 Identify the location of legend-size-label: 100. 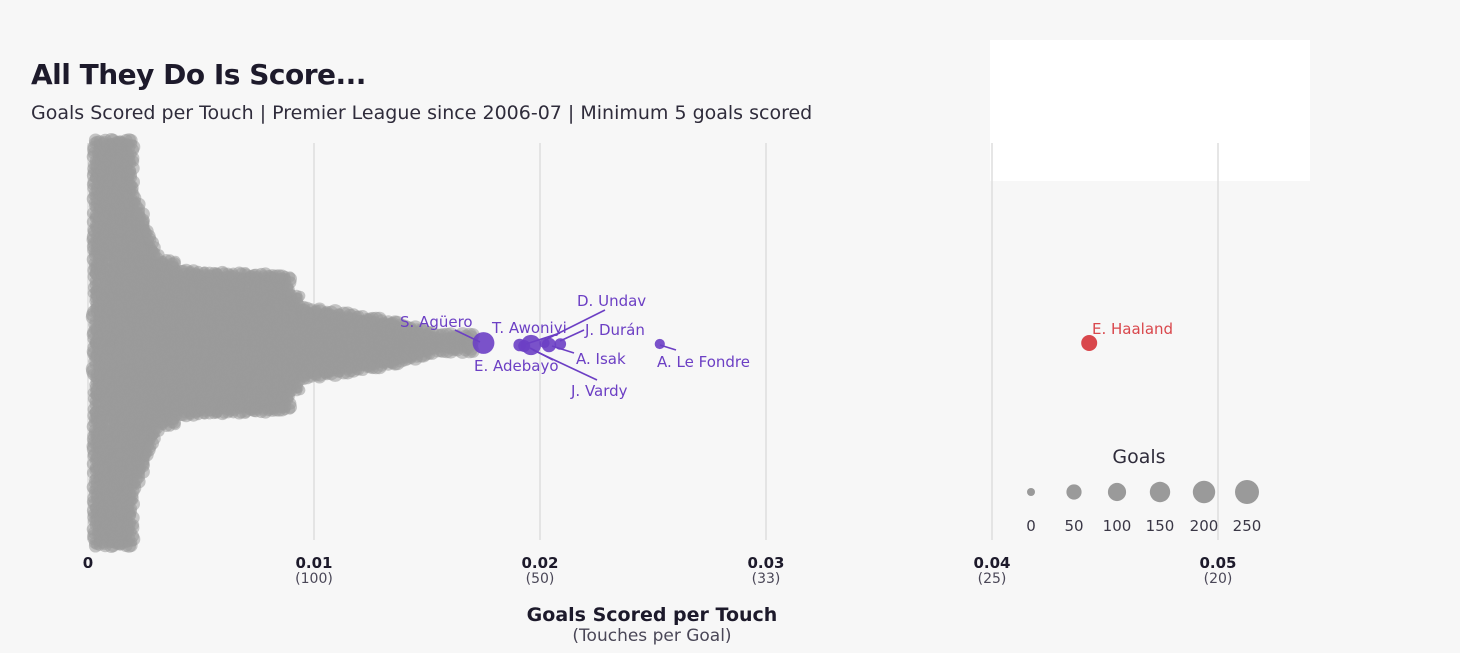
(1117, 526).